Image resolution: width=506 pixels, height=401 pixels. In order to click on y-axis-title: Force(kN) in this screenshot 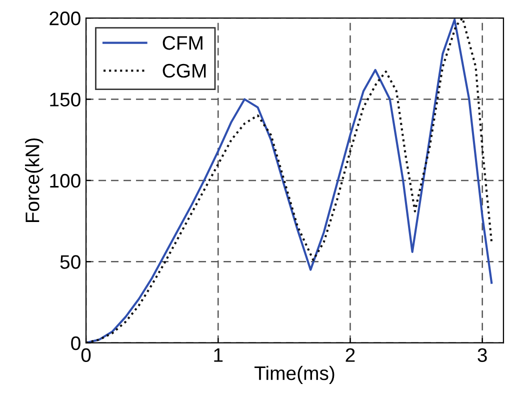, I will do `click(34, 180)`.